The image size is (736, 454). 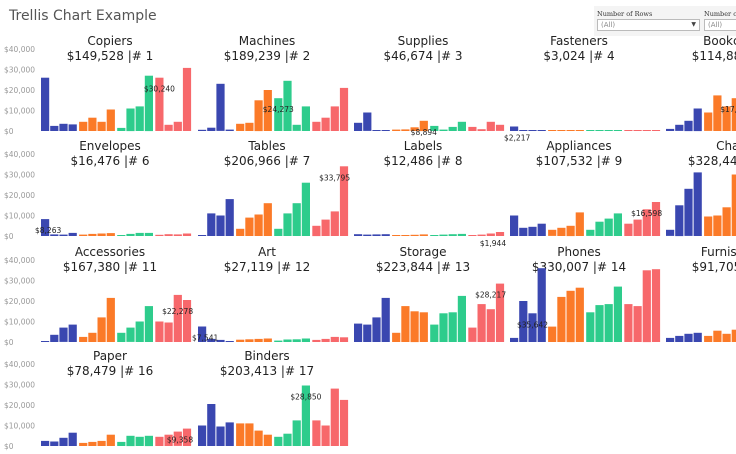 I want to click on data-label-storage: $28,217, so click(x=490, y=295).